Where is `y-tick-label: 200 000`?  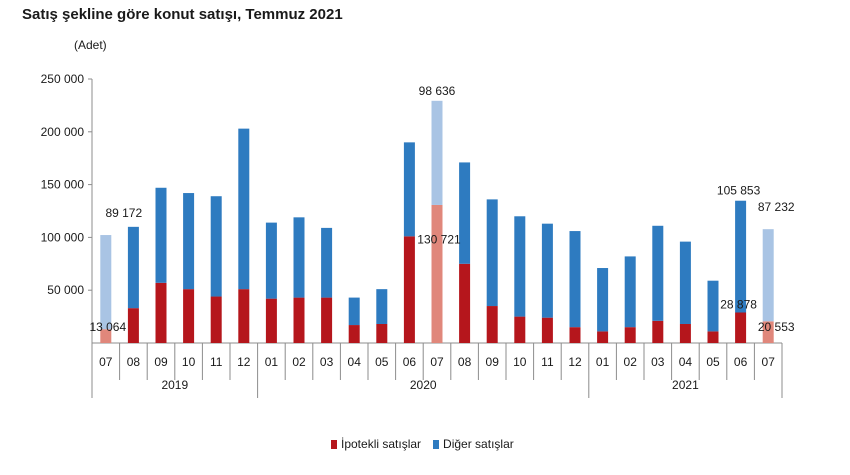
y-tick-label: 200 000 is located at coordinates (63, 132).